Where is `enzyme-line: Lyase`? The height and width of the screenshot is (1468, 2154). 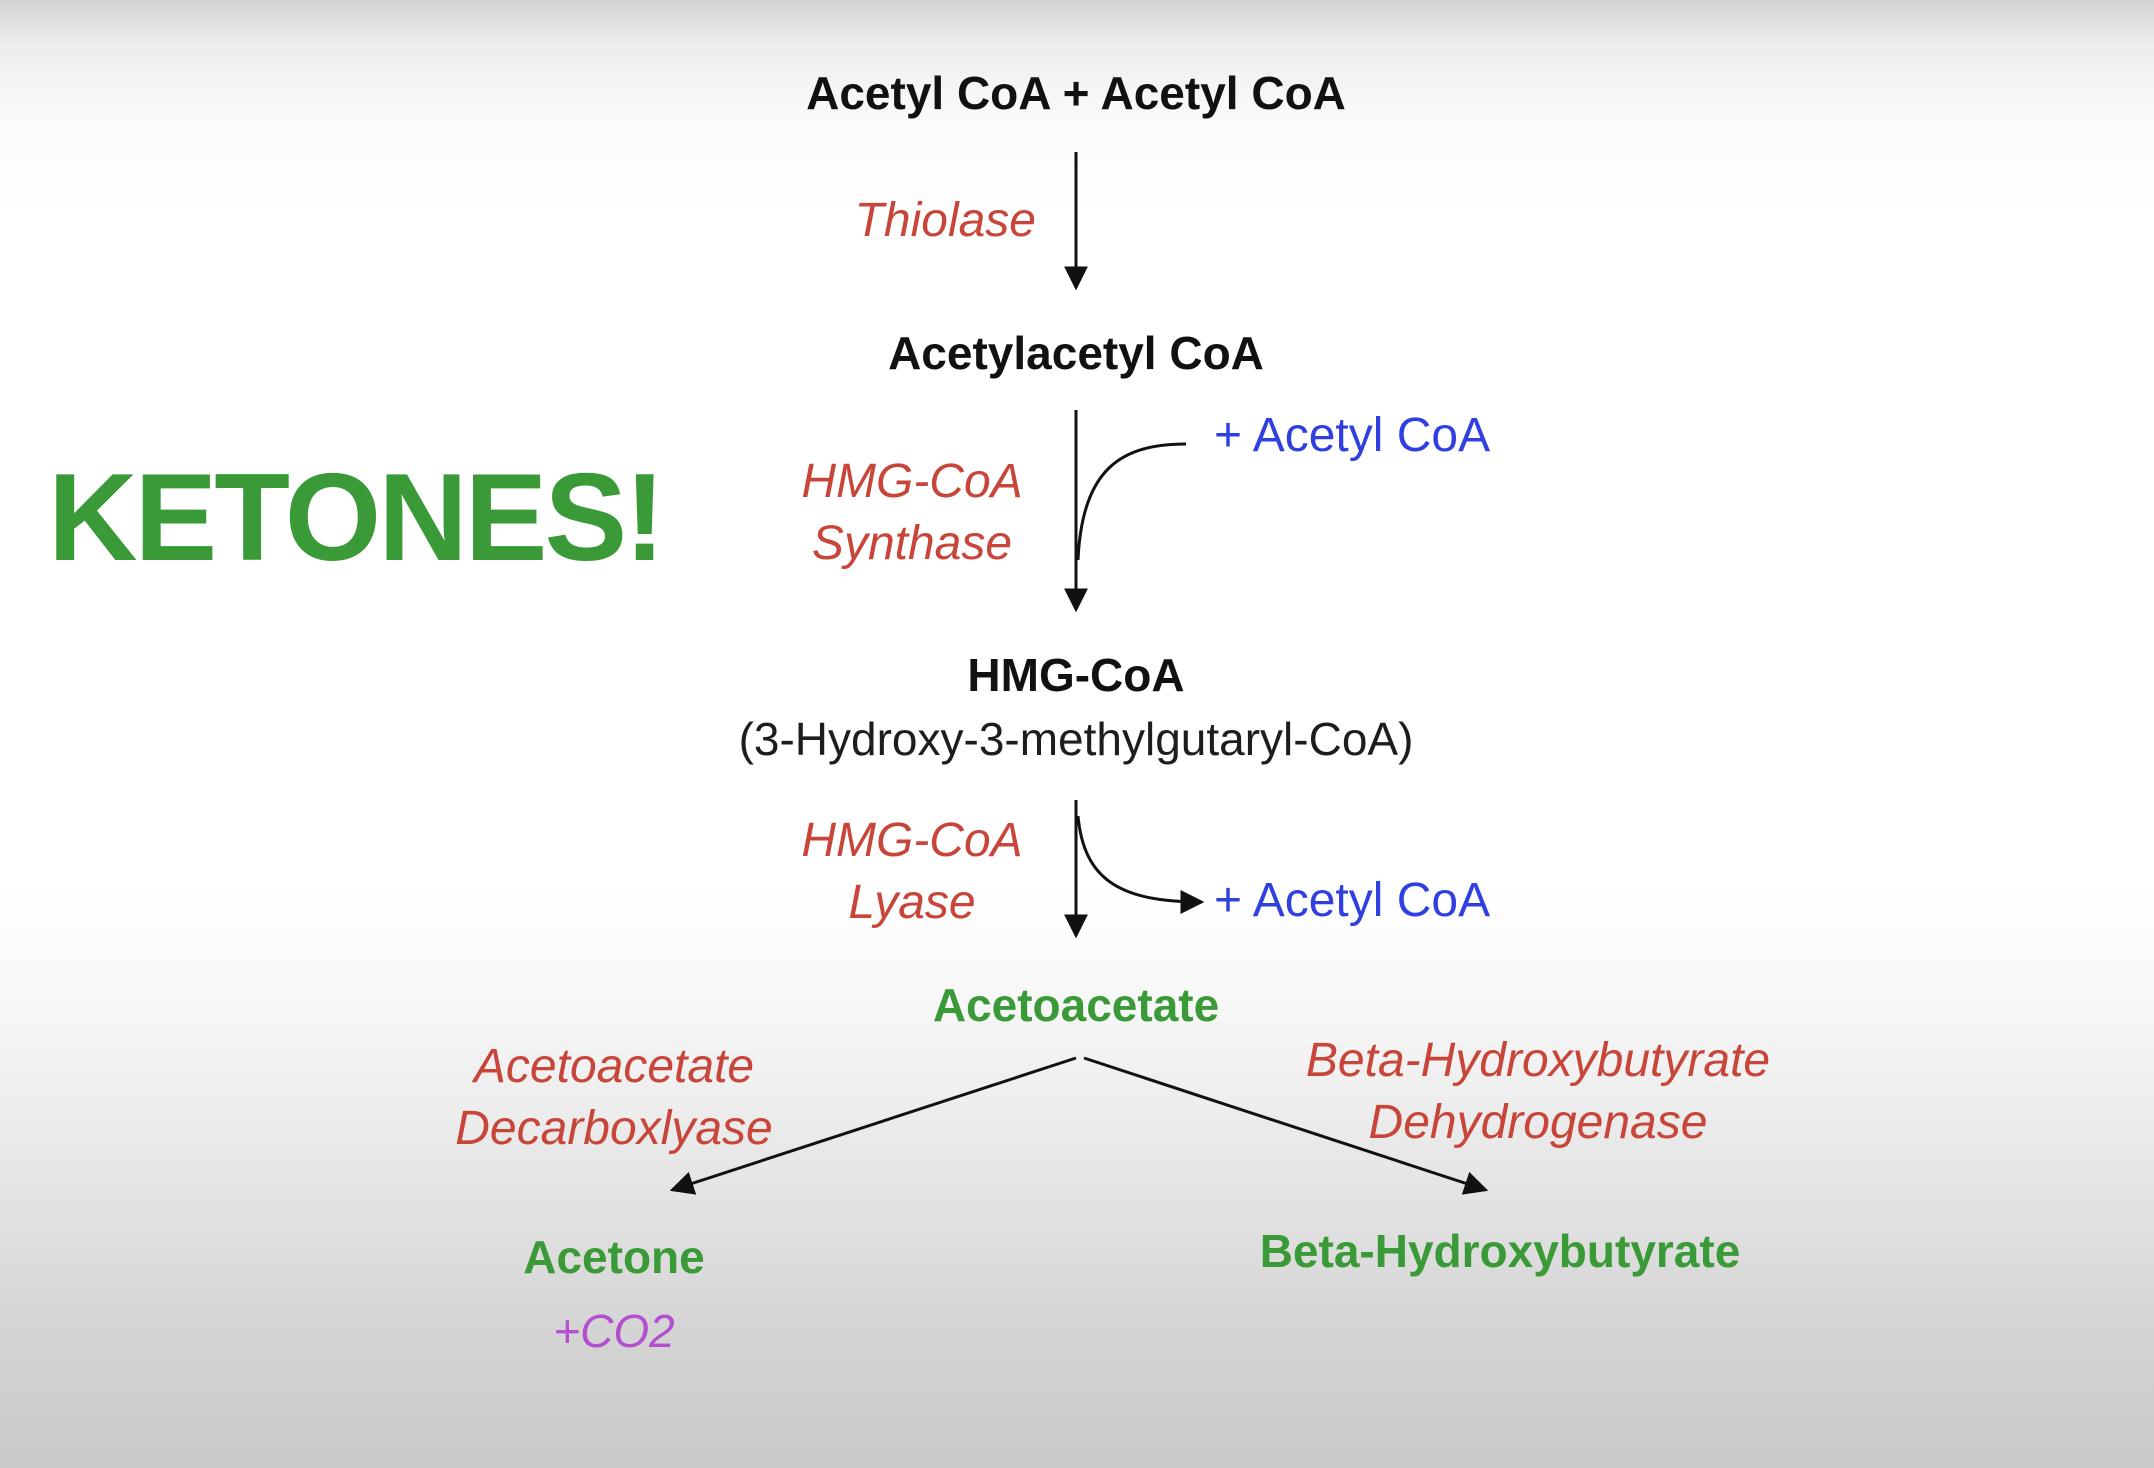
enzyme-line: Lyase is located at coordinates (912, 902).